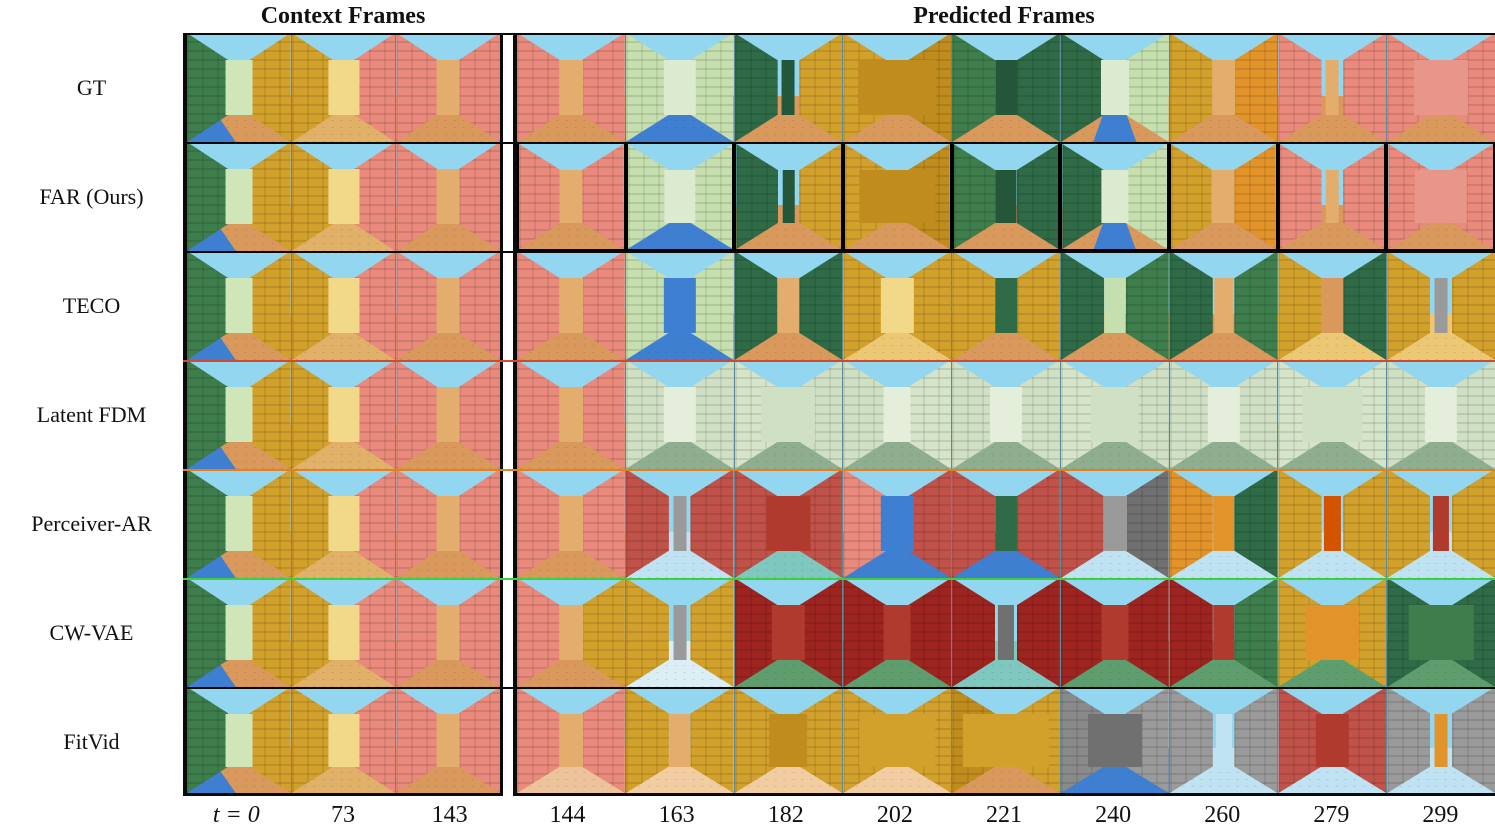 The height and width of the screenshot is (835, 1495). What do you see at coordinates (449, 815) in the screenshot?
I see `time-label: 143` at bounding box center [449, 815].